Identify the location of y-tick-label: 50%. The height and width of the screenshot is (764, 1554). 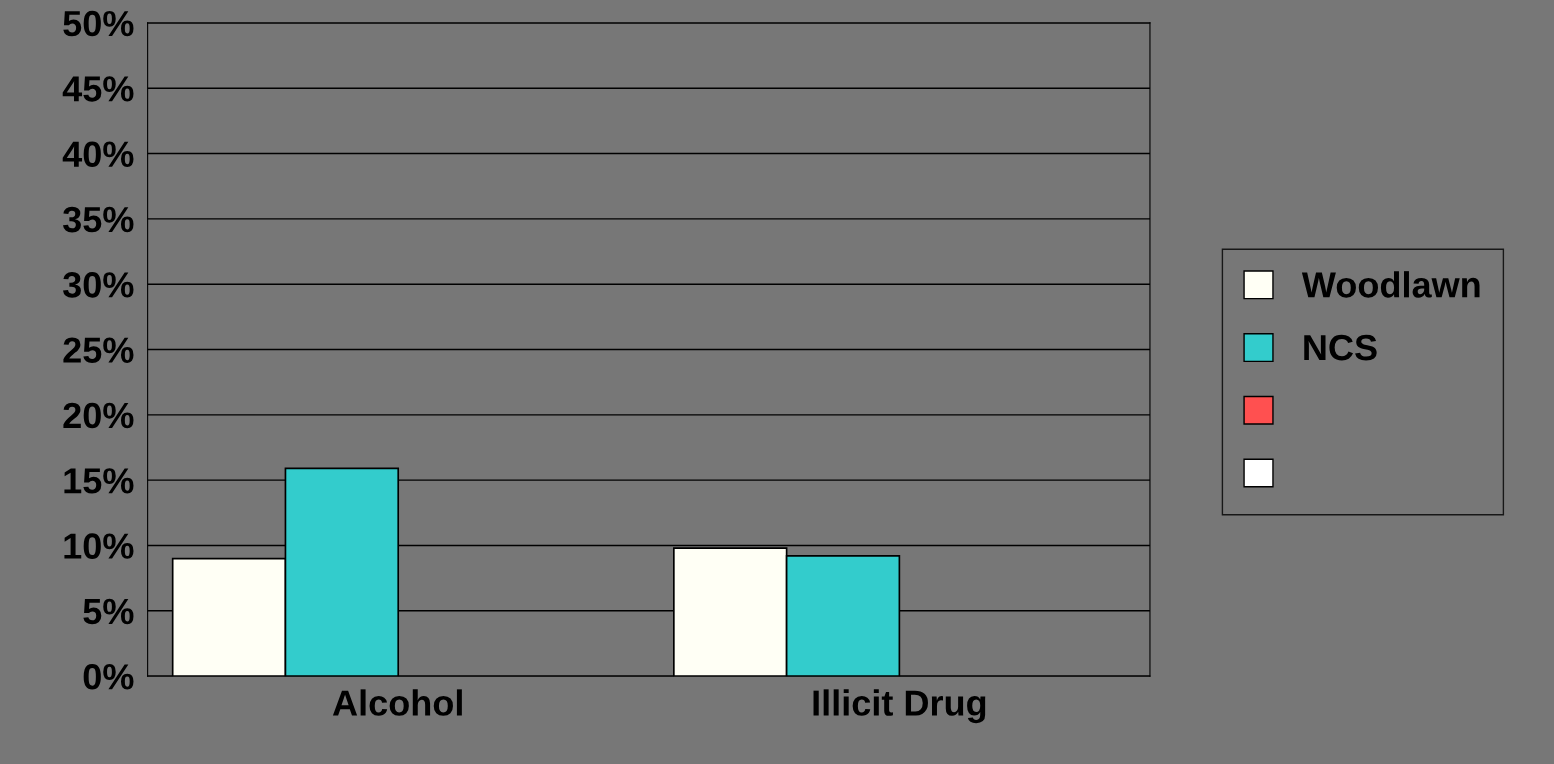
(98, 23).